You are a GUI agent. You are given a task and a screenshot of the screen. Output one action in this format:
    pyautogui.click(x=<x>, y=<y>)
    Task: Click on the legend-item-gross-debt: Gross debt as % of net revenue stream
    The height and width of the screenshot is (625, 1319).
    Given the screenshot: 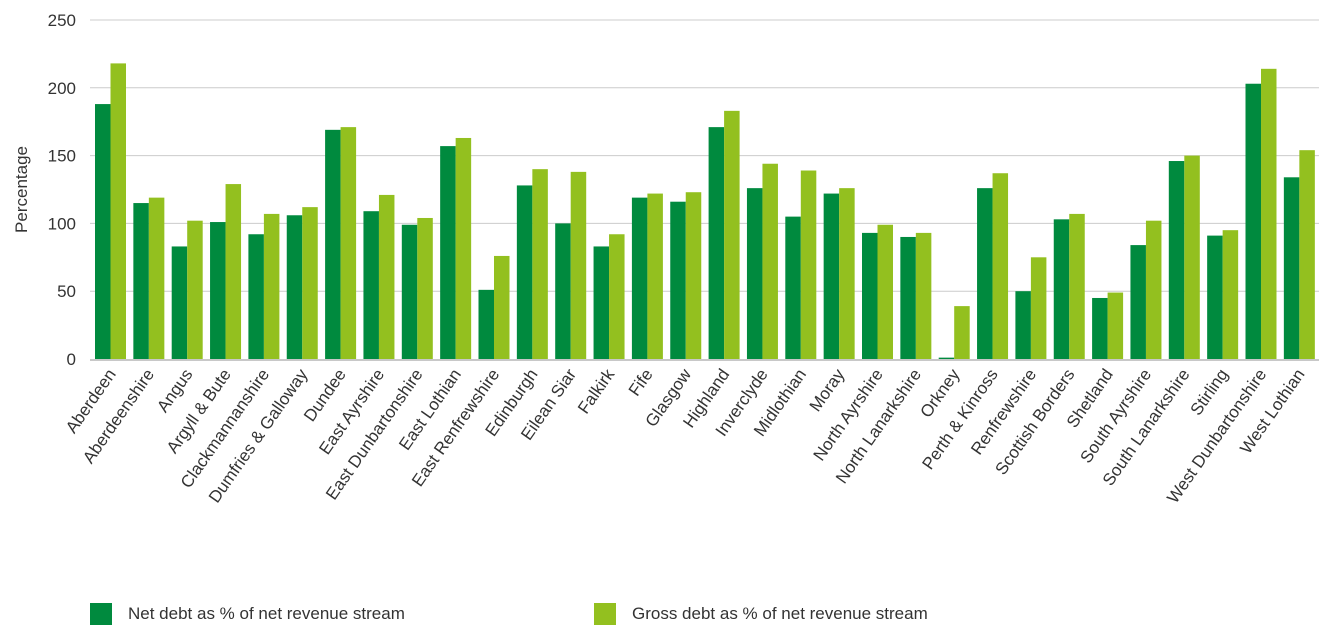 What is the action you would take?
    pyautogui.click(x=761, y=614)
    